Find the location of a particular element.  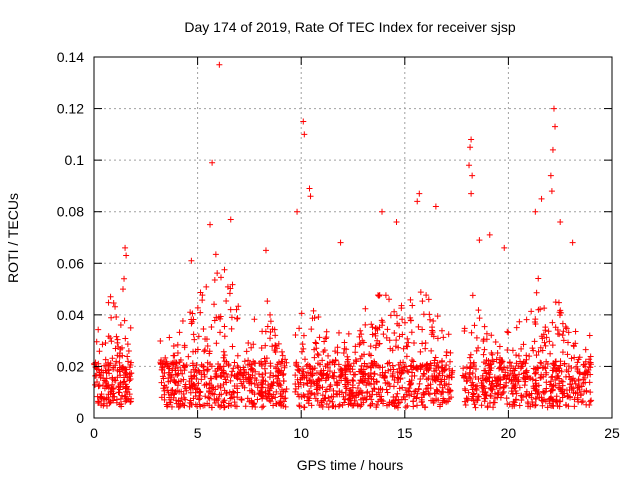

y-tick-labels: 0 0.02 0.04 0.06 0.08 0.1 0.12 0.14 is located at coordinates (70, 237).